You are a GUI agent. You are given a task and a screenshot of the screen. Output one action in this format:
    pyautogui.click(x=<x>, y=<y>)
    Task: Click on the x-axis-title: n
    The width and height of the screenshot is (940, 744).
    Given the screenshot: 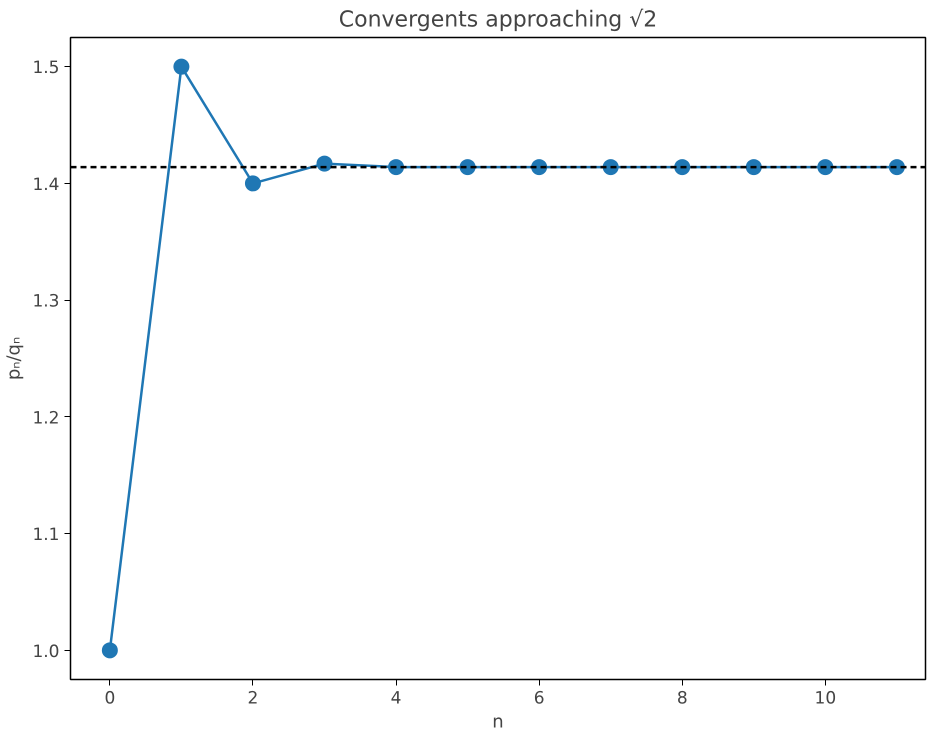 What is the action you would take?
    pyautogui.click(x=498, y=722)
    